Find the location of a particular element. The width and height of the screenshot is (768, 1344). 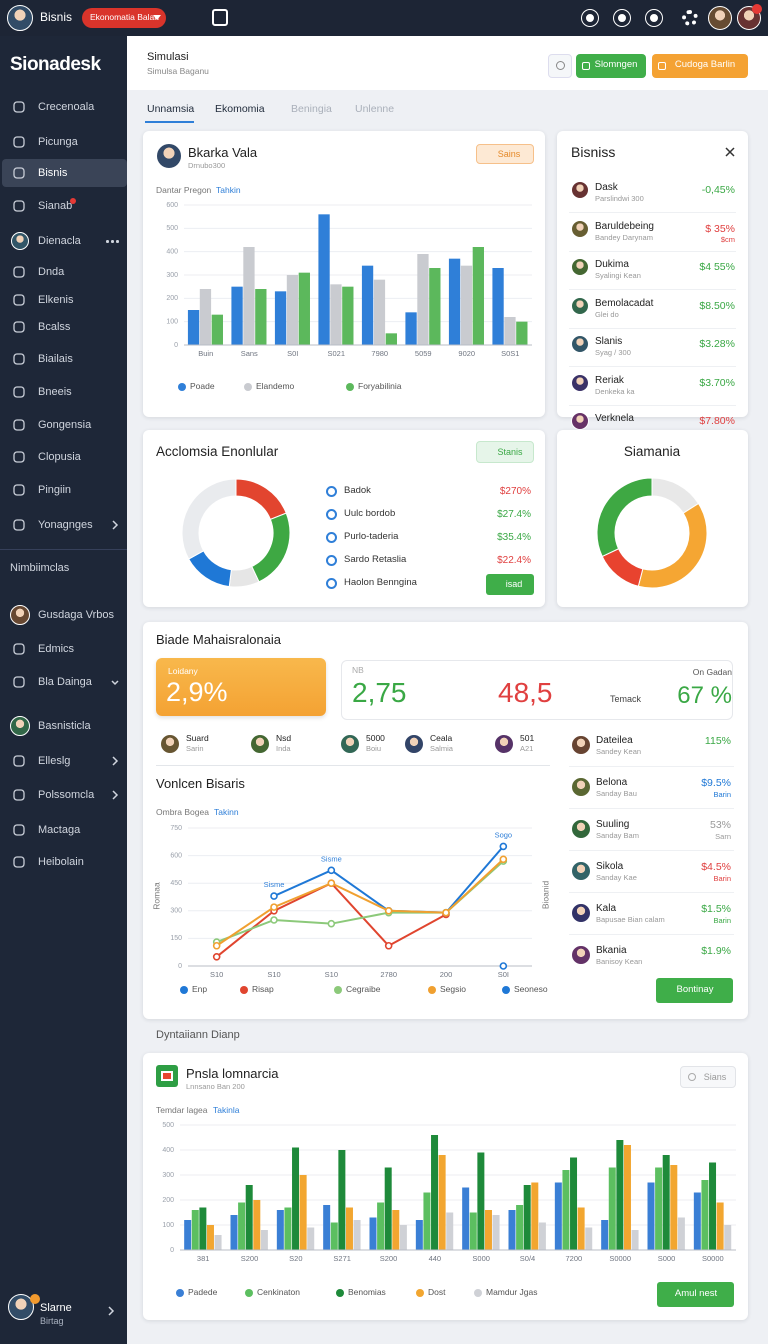

row-sub: Sanday Bau is located at coordinates (616, 793).